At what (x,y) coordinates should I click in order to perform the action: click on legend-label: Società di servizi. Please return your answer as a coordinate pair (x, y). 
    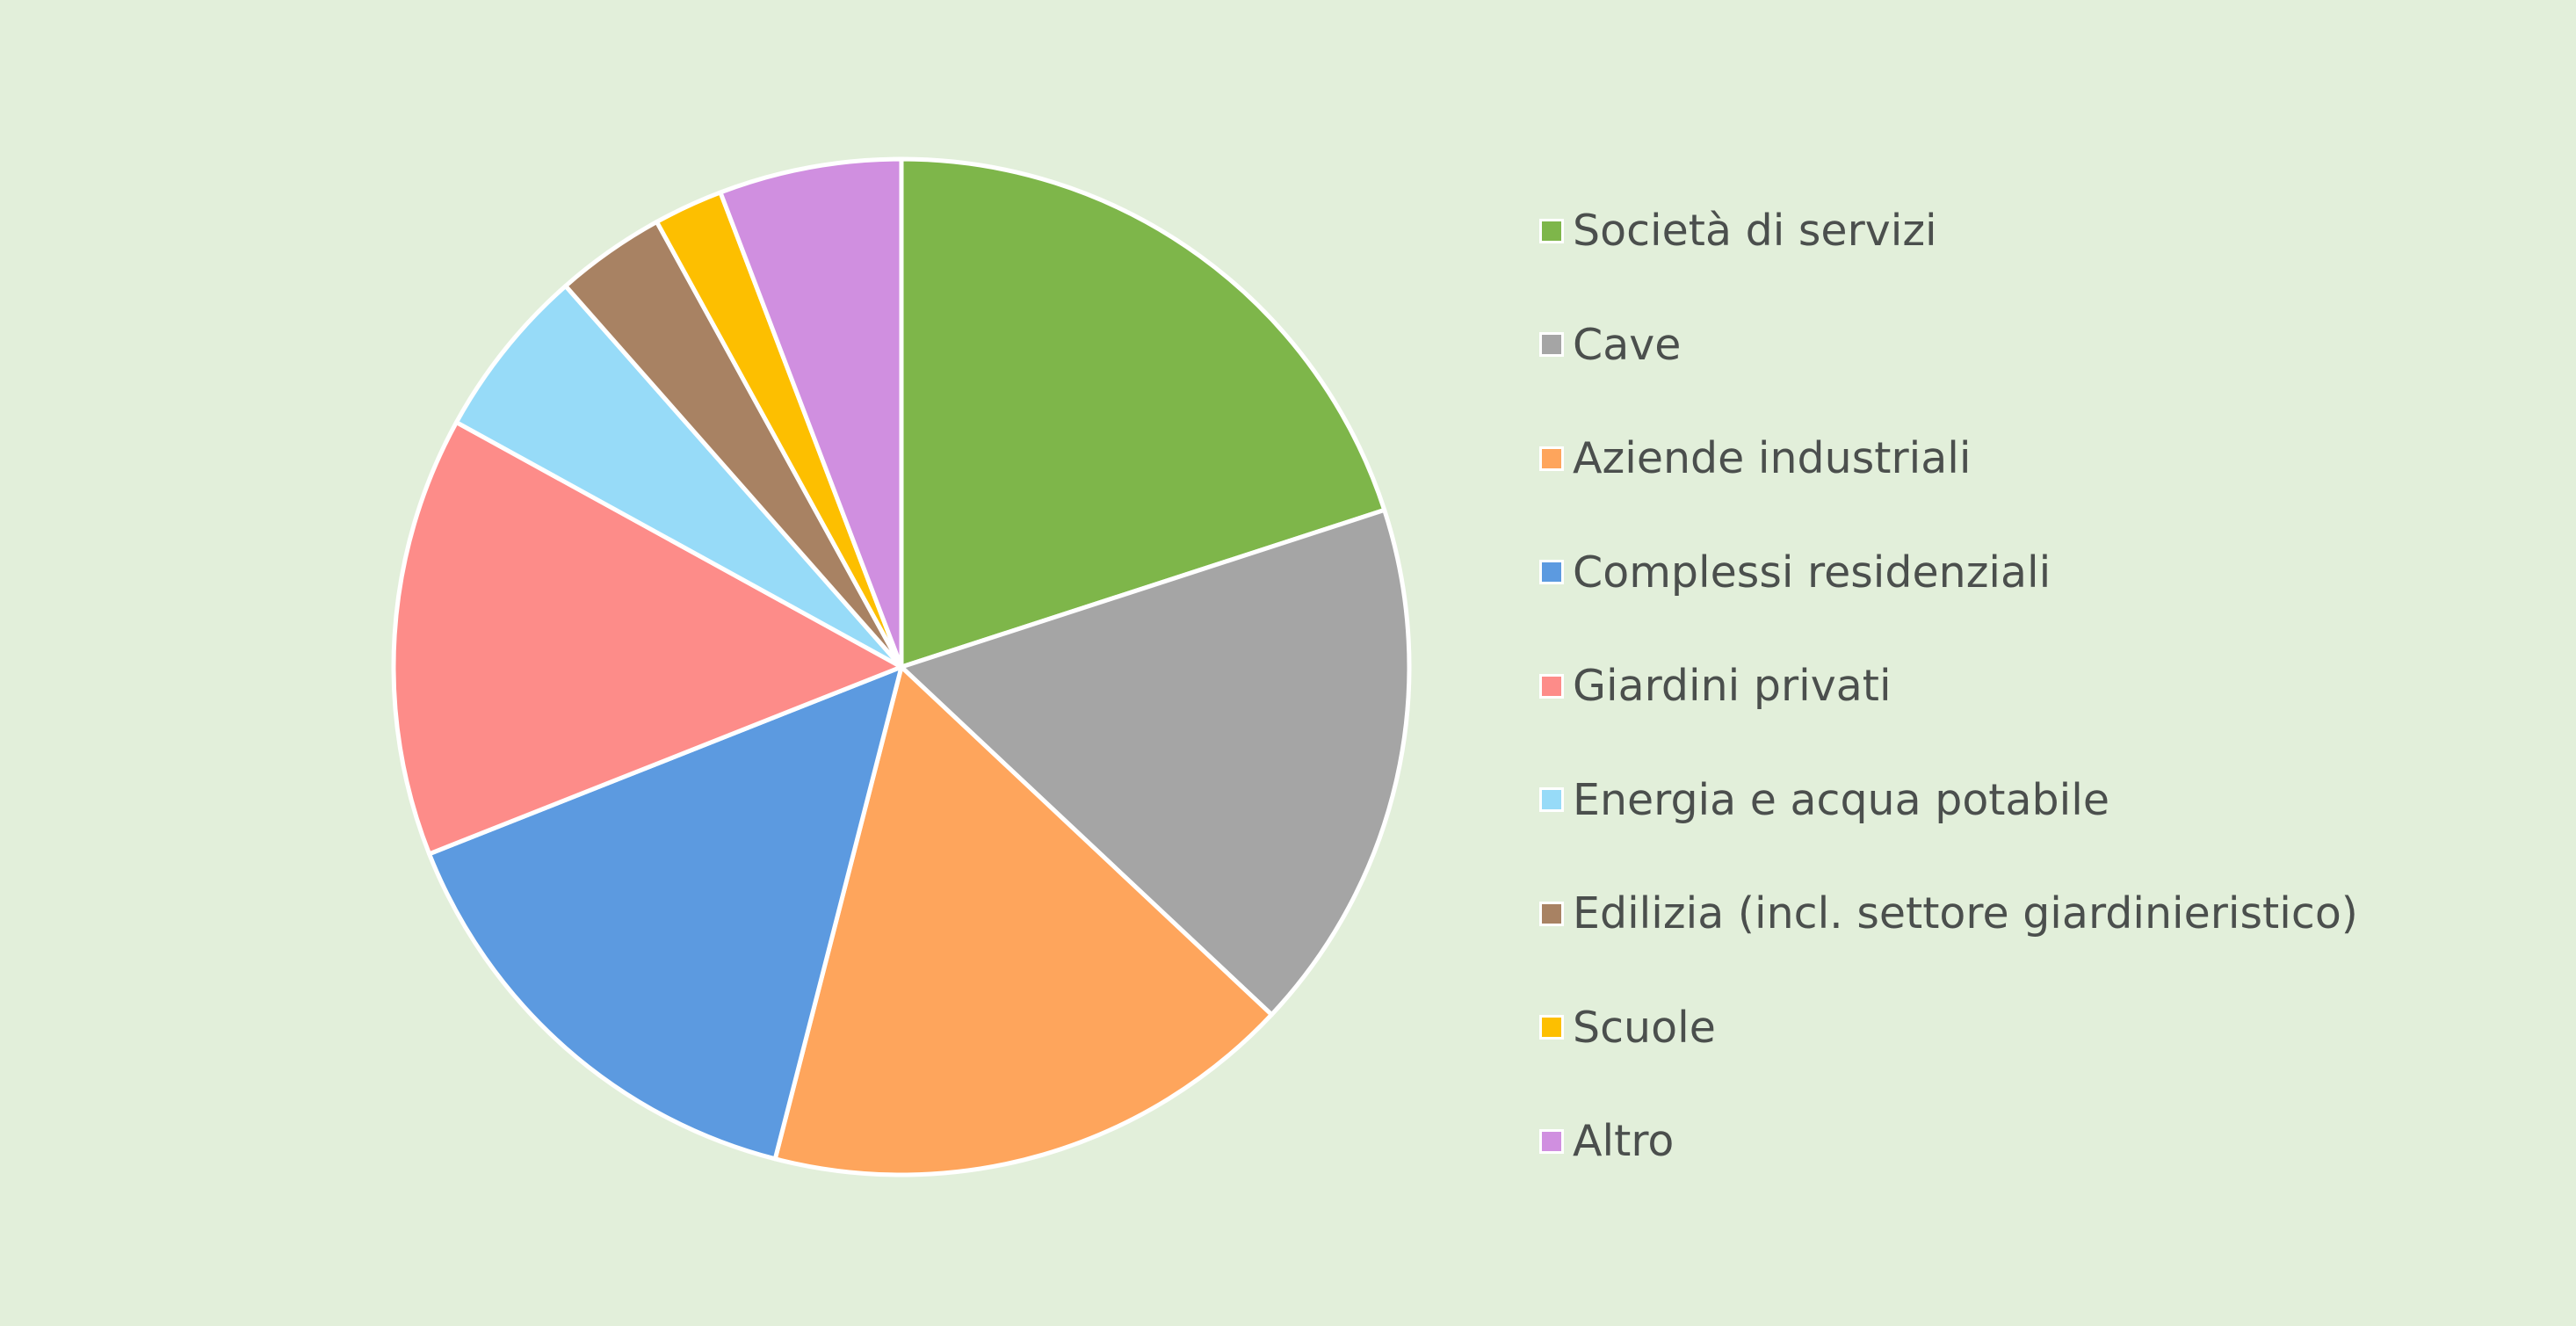
    Looking at the image, I should click on (1755, 231).